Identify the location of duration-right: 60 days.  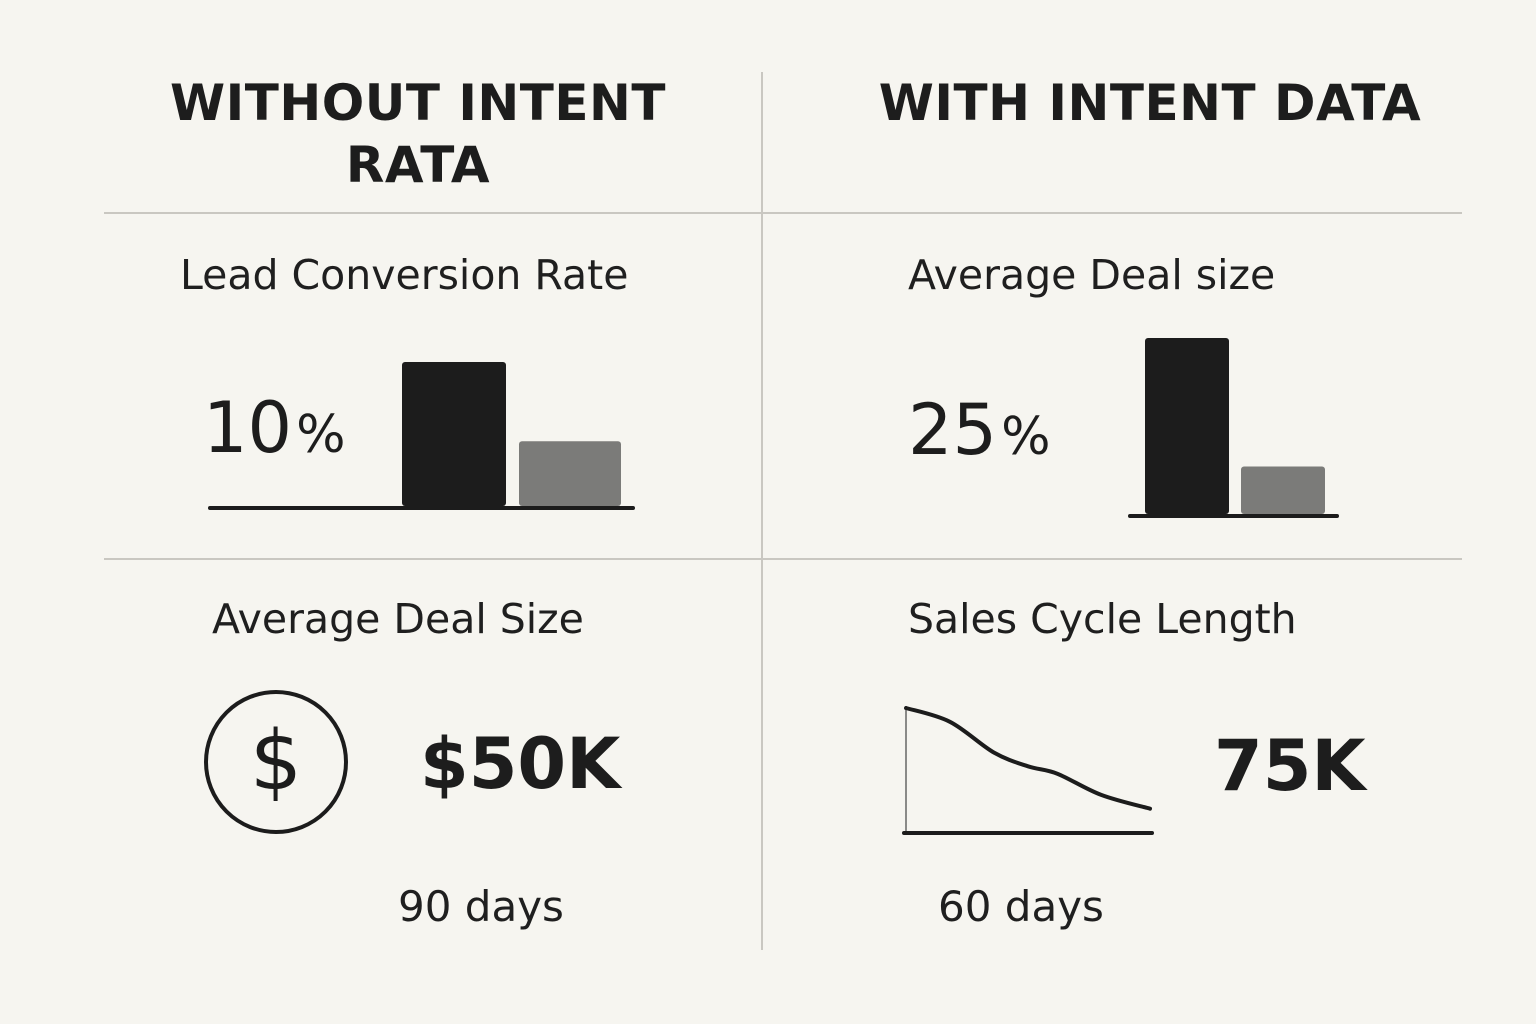
(1021, 906).